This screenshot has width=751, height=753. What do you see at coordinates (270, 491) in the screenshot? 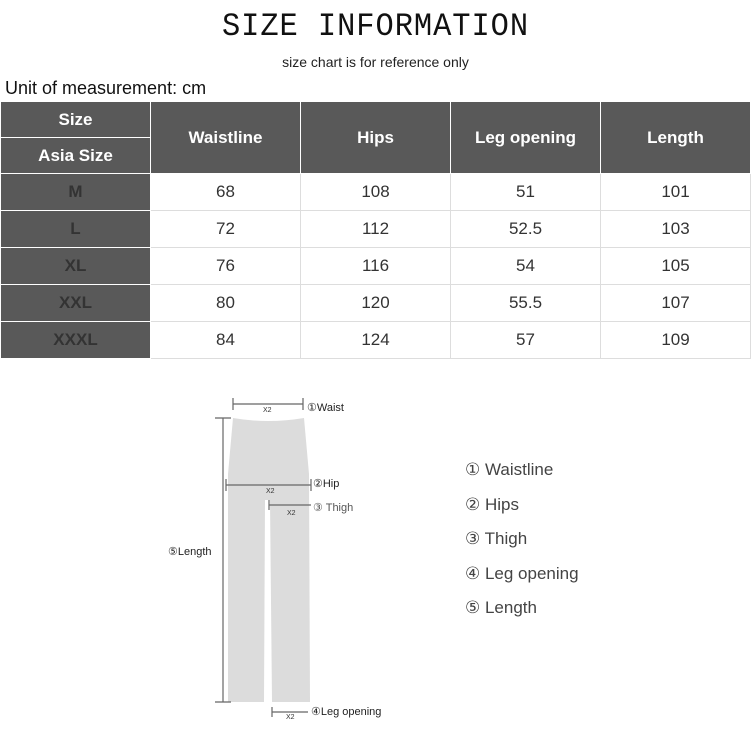
I see `hip-x2: X2` at bounding box center [270, 491].